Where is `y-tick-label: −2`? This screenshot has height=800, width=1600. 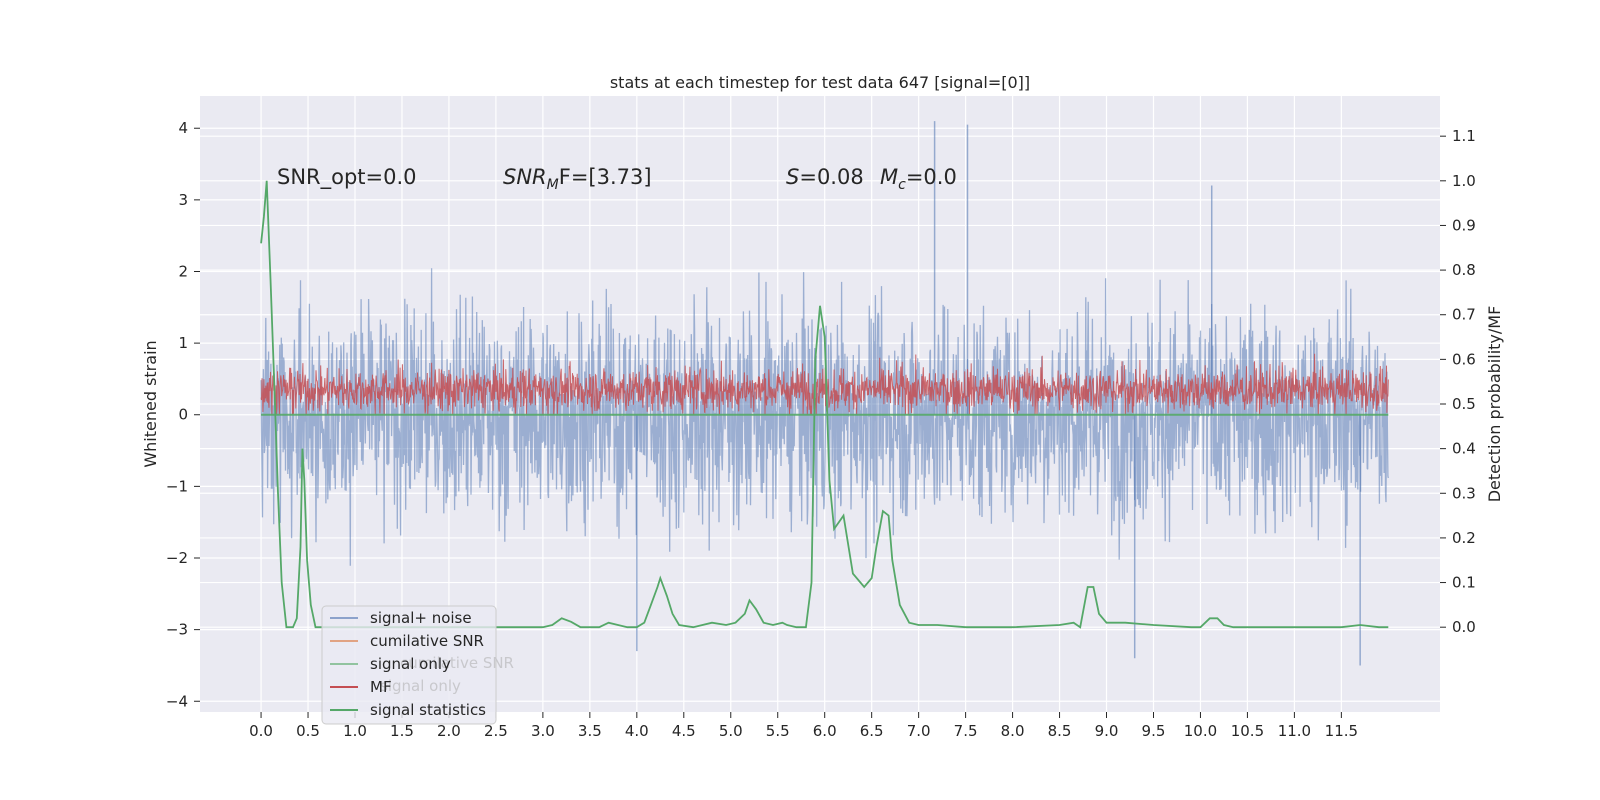
y-tick-label: −2 is located at coordinates (177, 558).